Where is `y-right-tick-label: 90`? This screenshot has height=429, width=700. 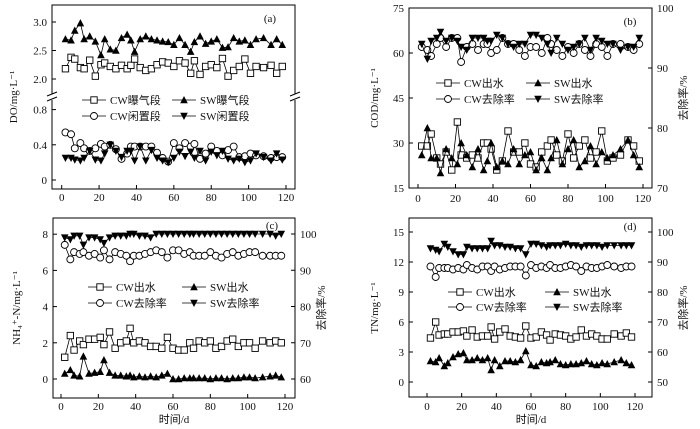
y-right-tick-label: 90 is located at coordinates (663, 263).